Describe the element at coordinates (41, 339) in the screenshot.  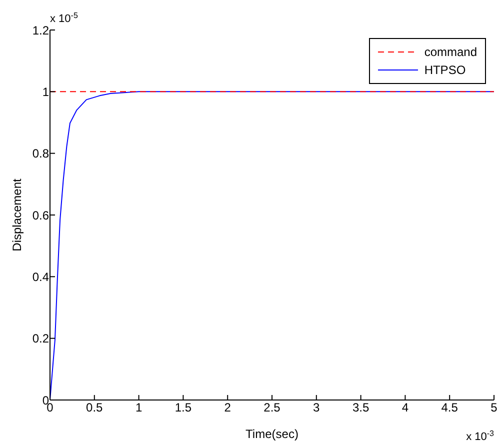
I see `y-tick-label: 0.2` at that location.